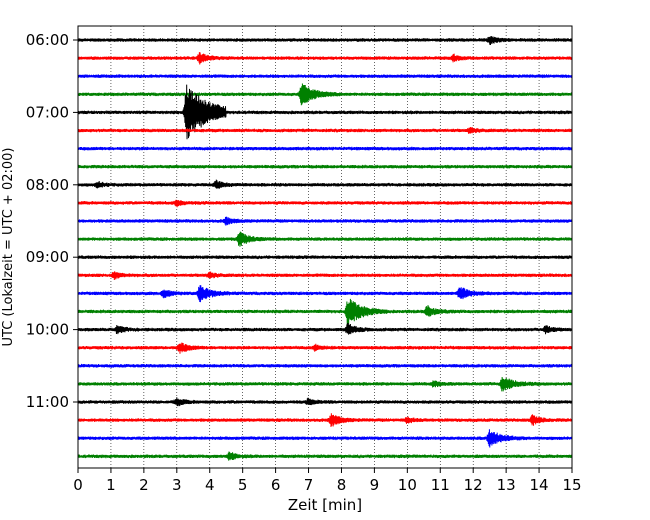 This screenshot has height=520, width=650. Describe the element at coordinates (506, 485) in the screenshot. I see `x-tick-label: 13` at that location.